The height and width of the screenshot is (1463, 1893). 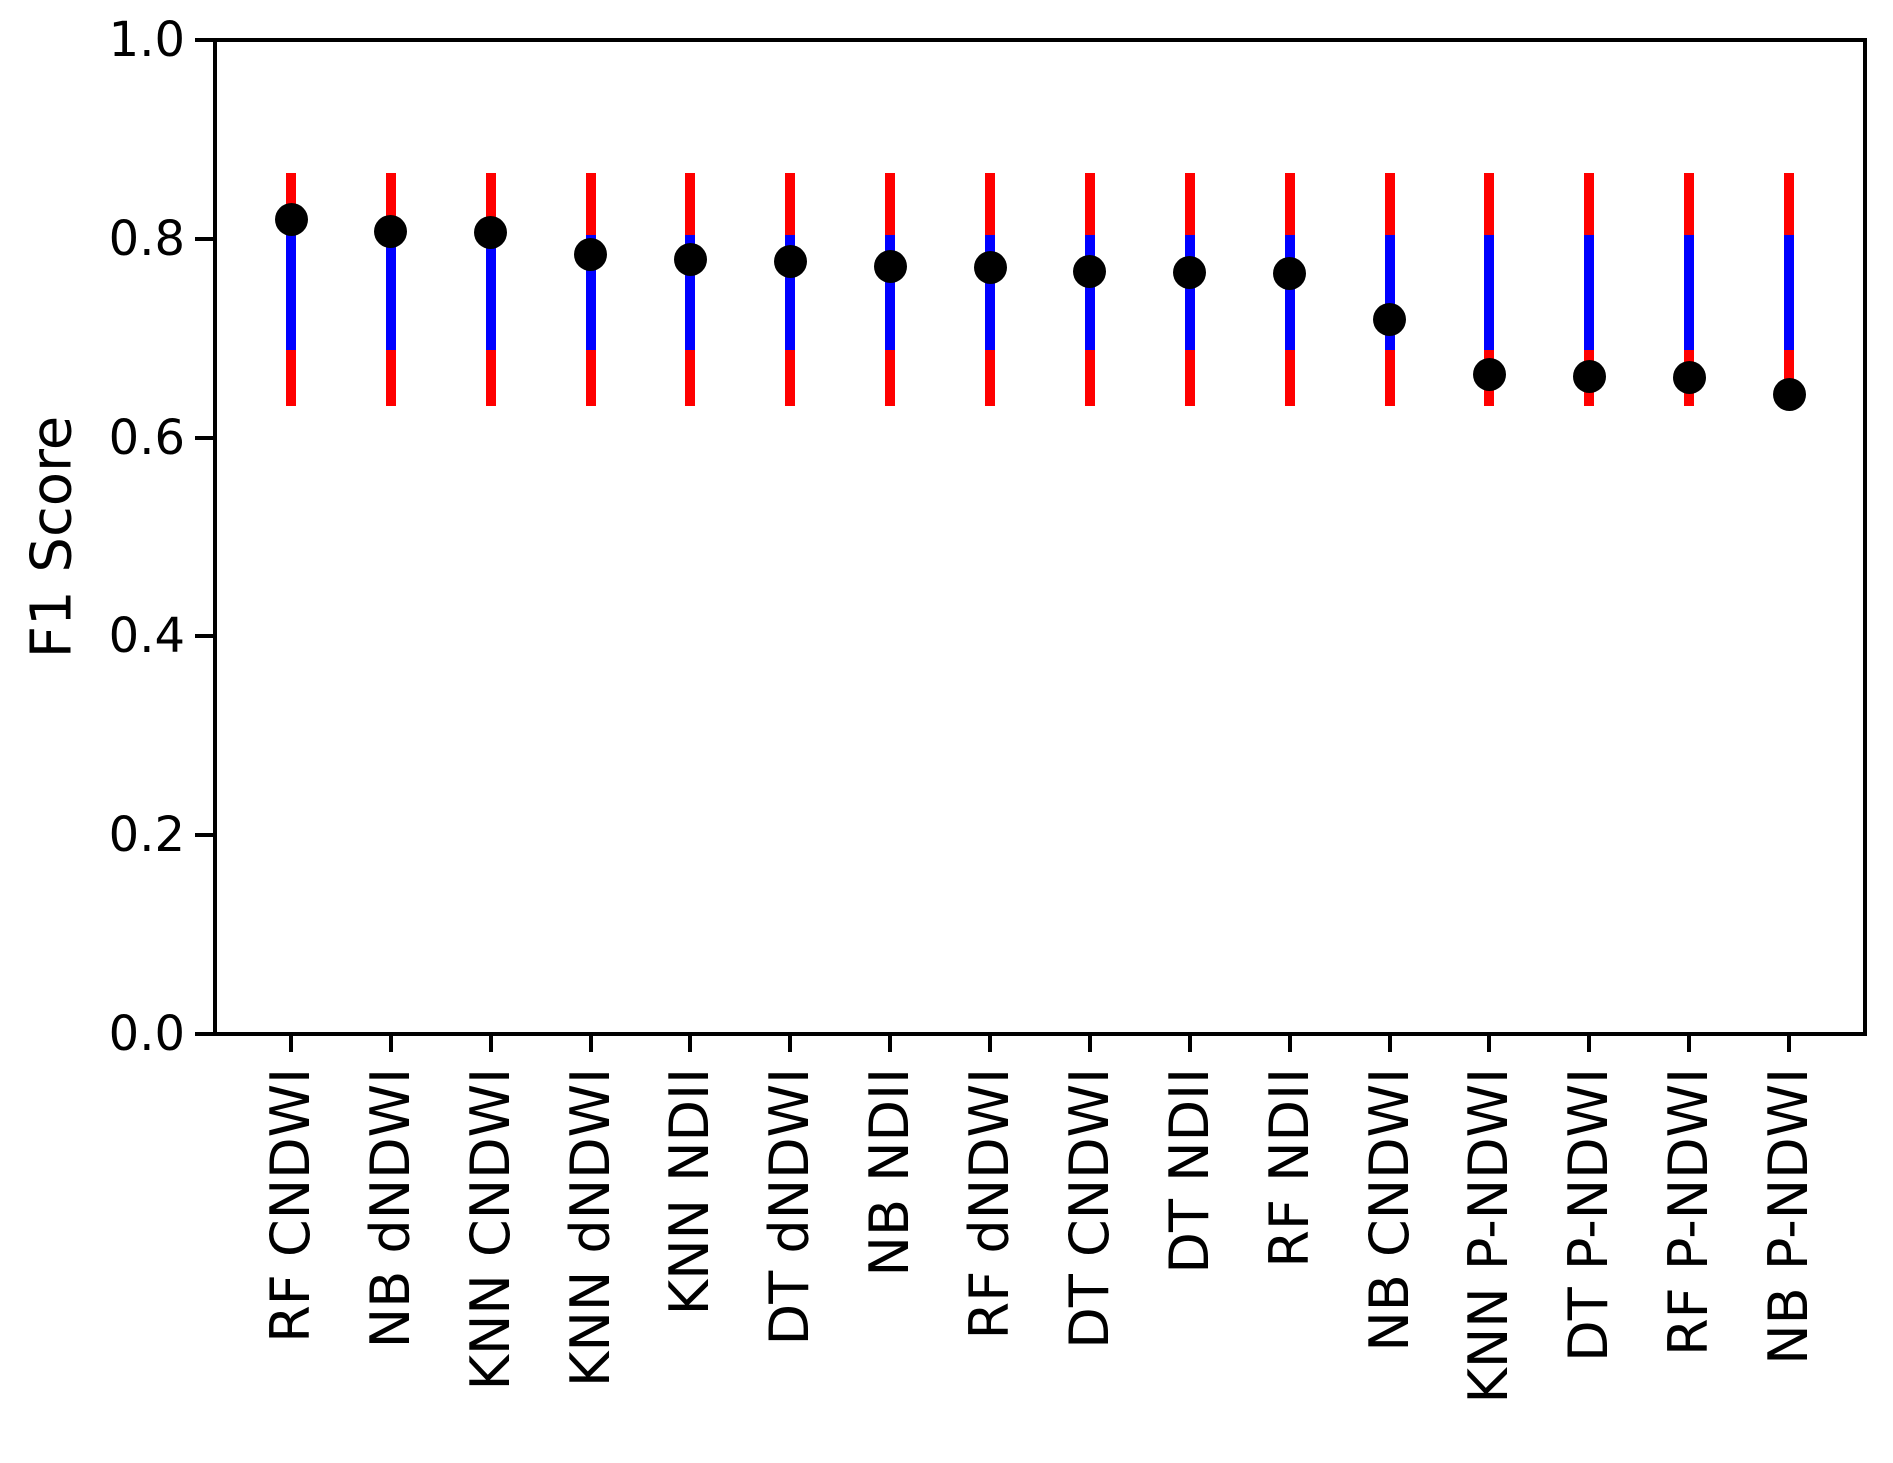 What do you see at coordinates (1489, 1236) in the screenshot?
I see `x-axis-tick-label: KNN P-NDWI` at bounding box center [1489, 1236].